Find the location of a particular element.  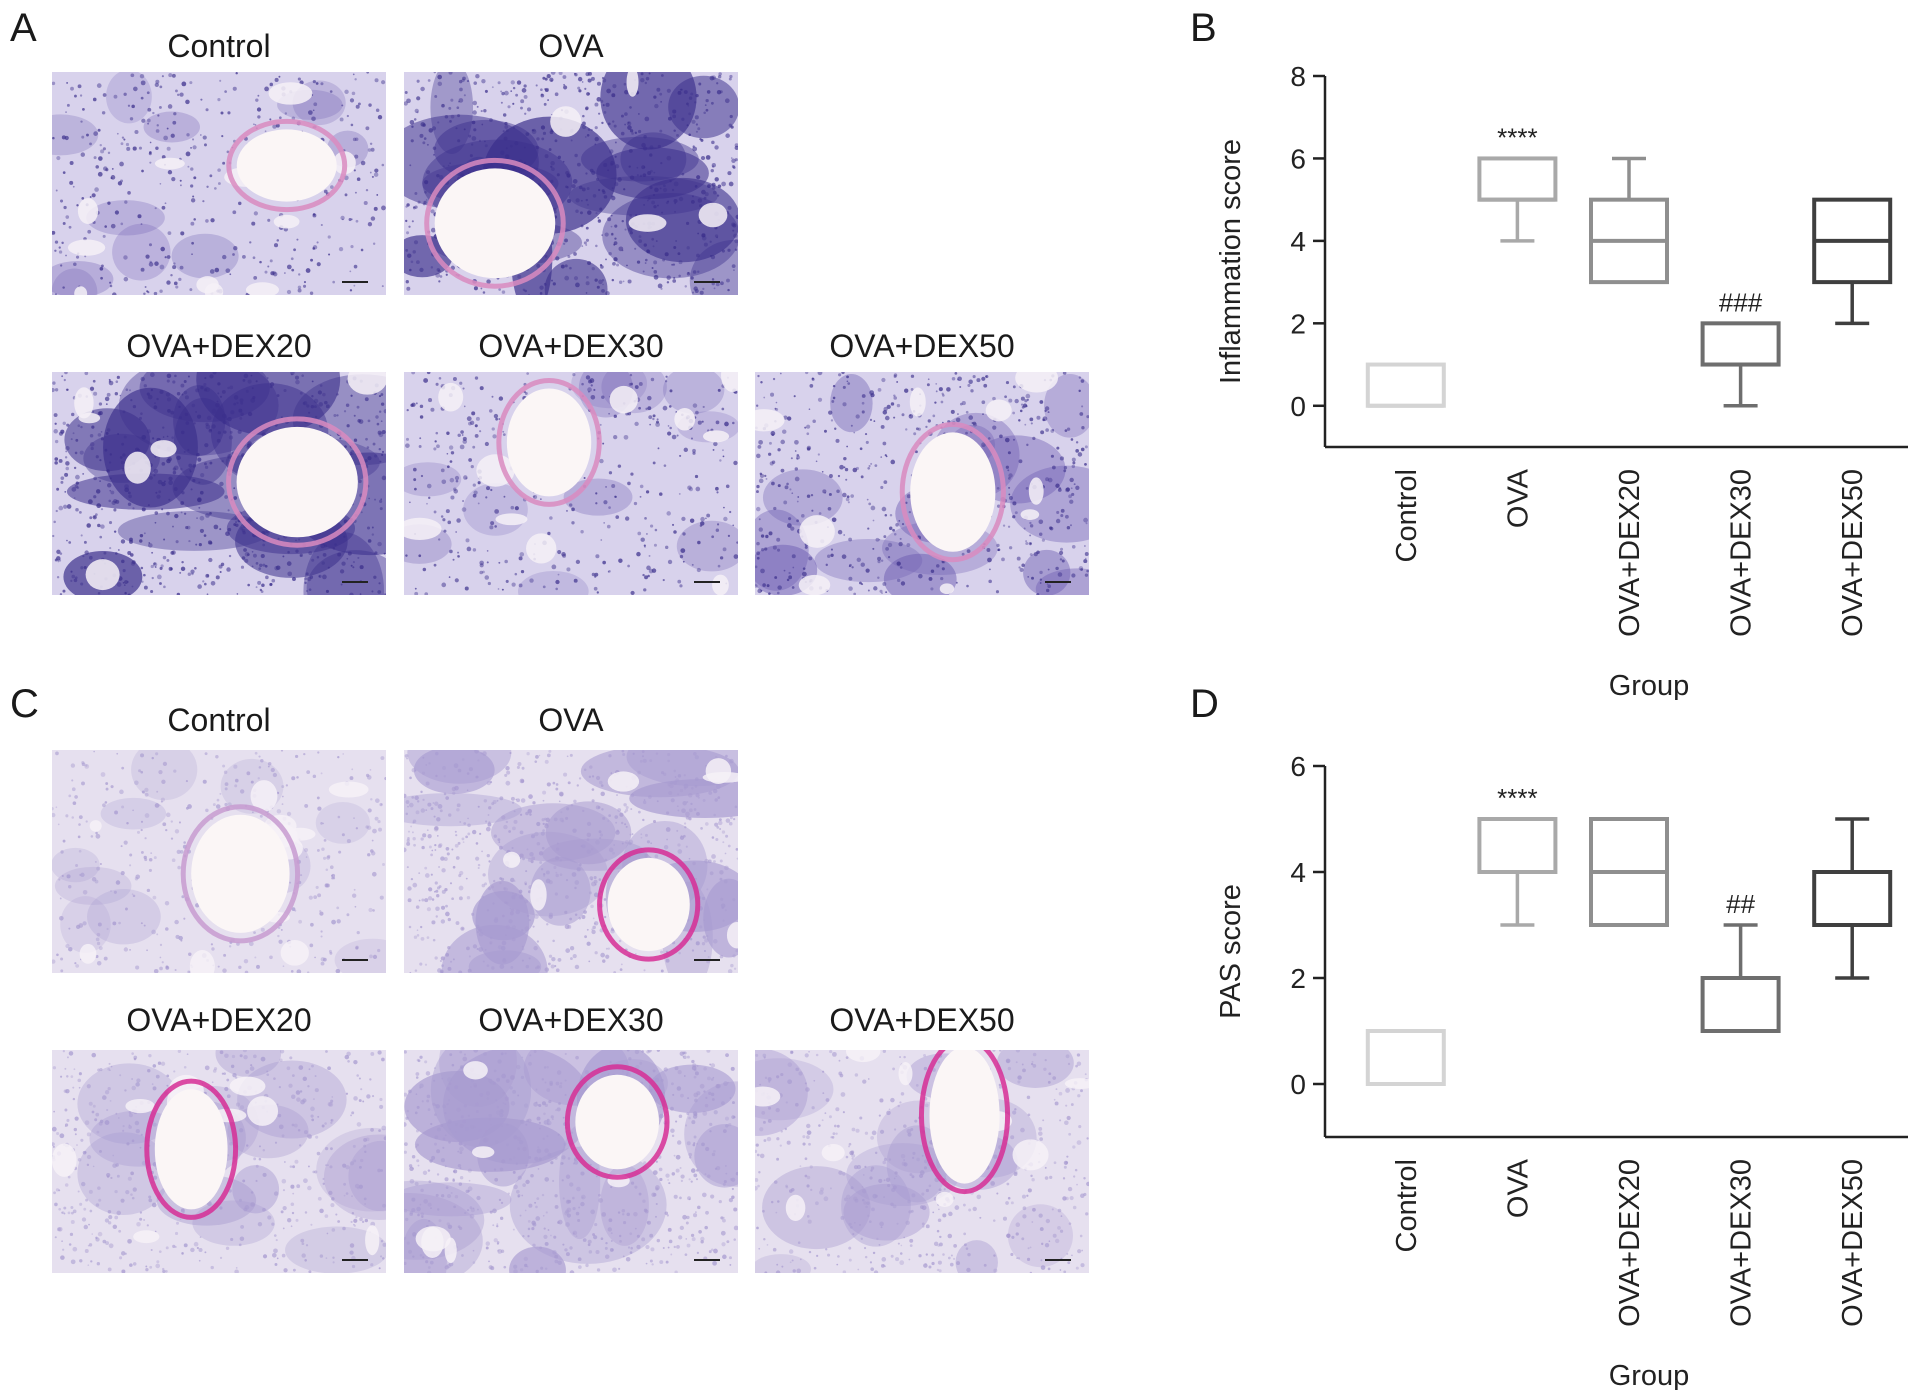

micrograph-title-a-5: OVA+DEX50 is located at coordinates (922, 346).